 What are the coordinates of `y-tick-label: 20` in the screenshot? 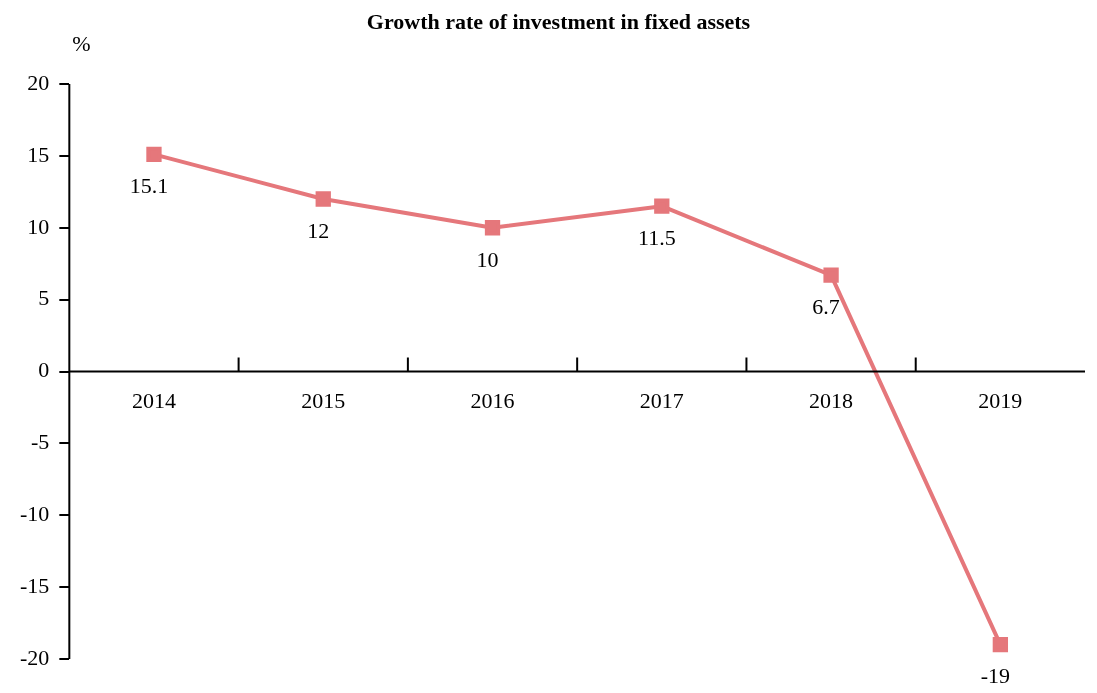 It's located at (38, 82).